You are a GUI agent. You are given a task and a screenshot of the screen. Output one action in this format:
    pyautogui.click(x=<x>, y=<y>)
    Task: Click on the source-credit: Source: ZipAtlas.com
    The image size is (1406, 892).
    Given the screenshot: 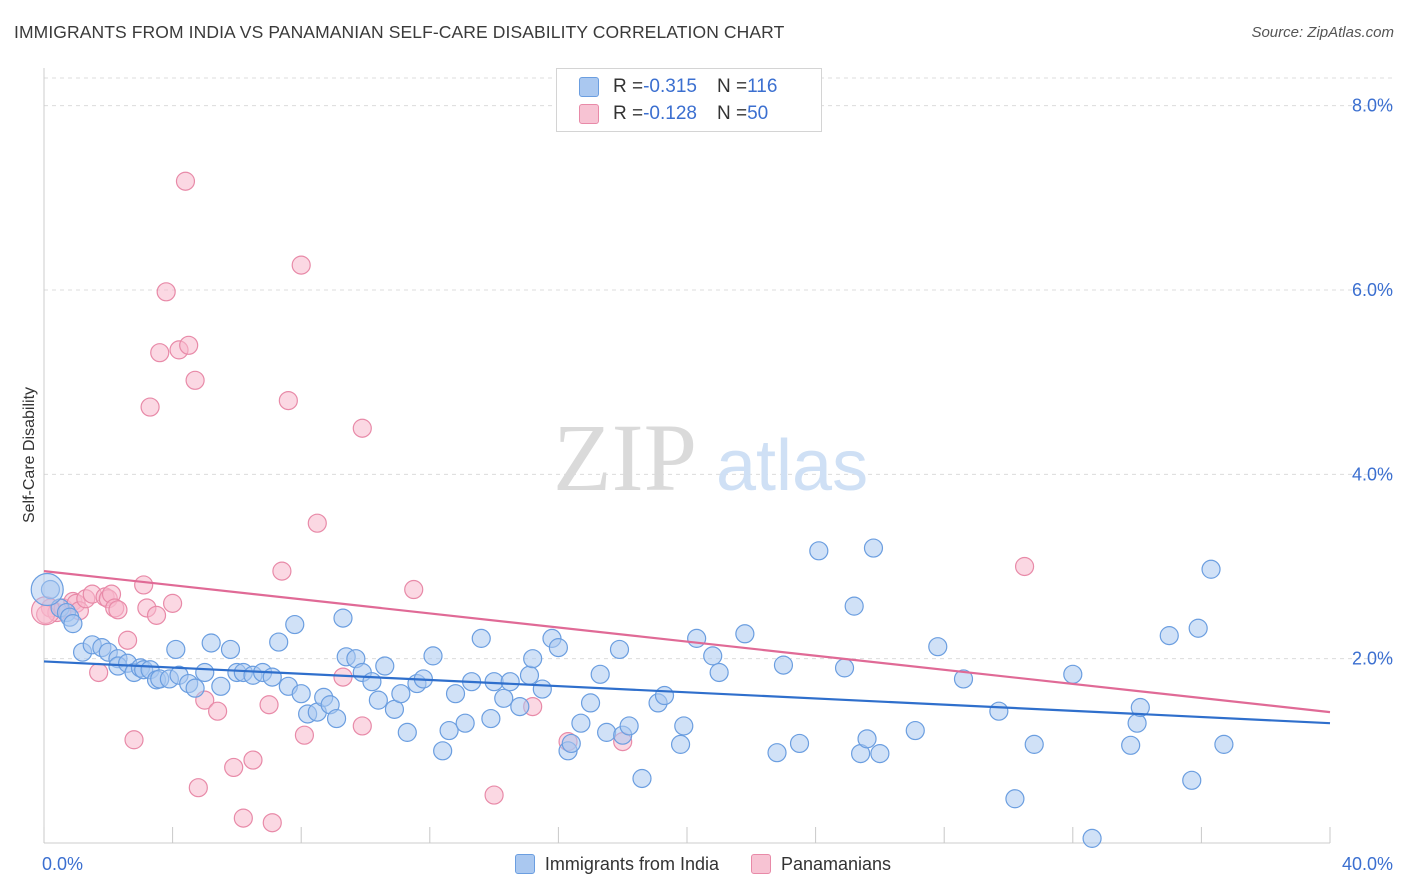 What is the action you would take?
    pyautogui.click(x=1322, y=32)
    